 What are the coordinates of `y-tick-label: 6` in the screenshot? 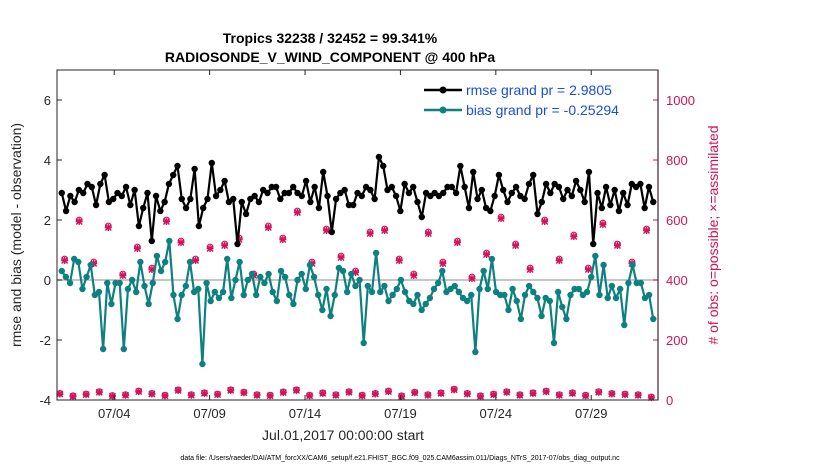 It's located at (47, 100).